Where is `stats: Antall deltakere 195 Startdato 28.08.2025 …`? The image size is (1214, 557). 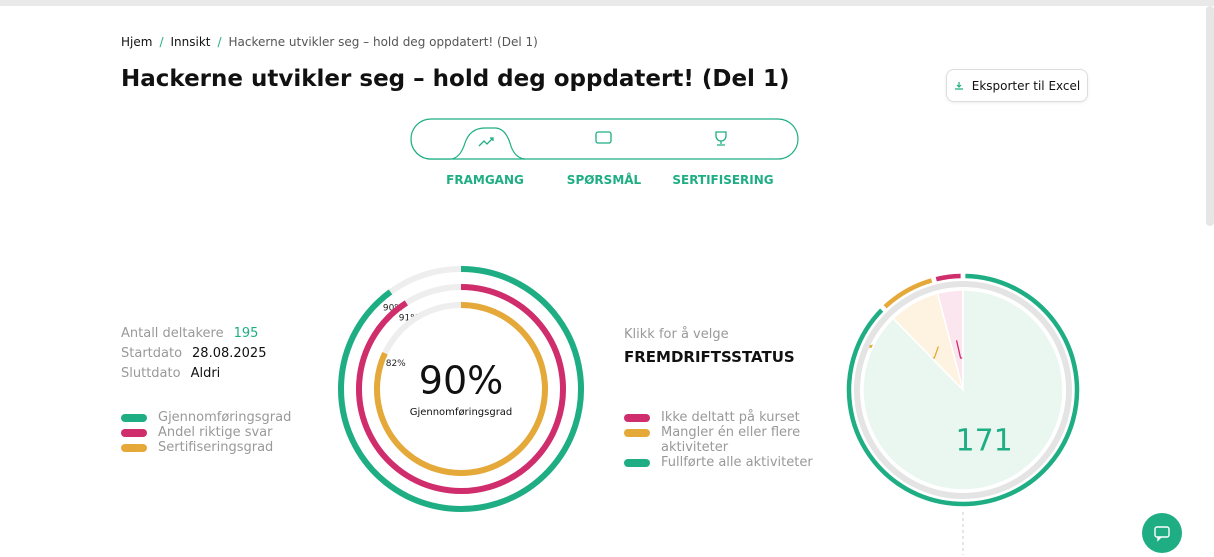 stats: Antall deltakere 195 Startdato 28.08.2025 … is located at coordinates (193, 354).